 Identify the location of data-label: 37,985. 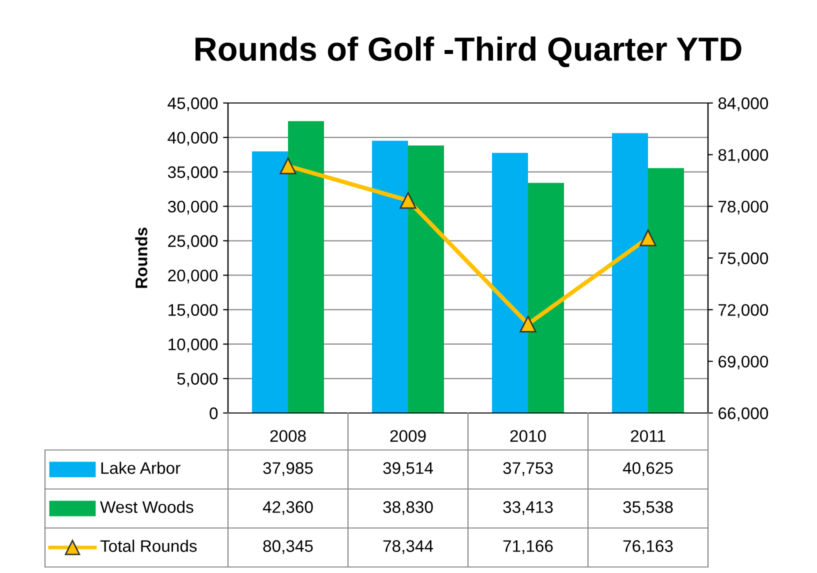
(288, 469).